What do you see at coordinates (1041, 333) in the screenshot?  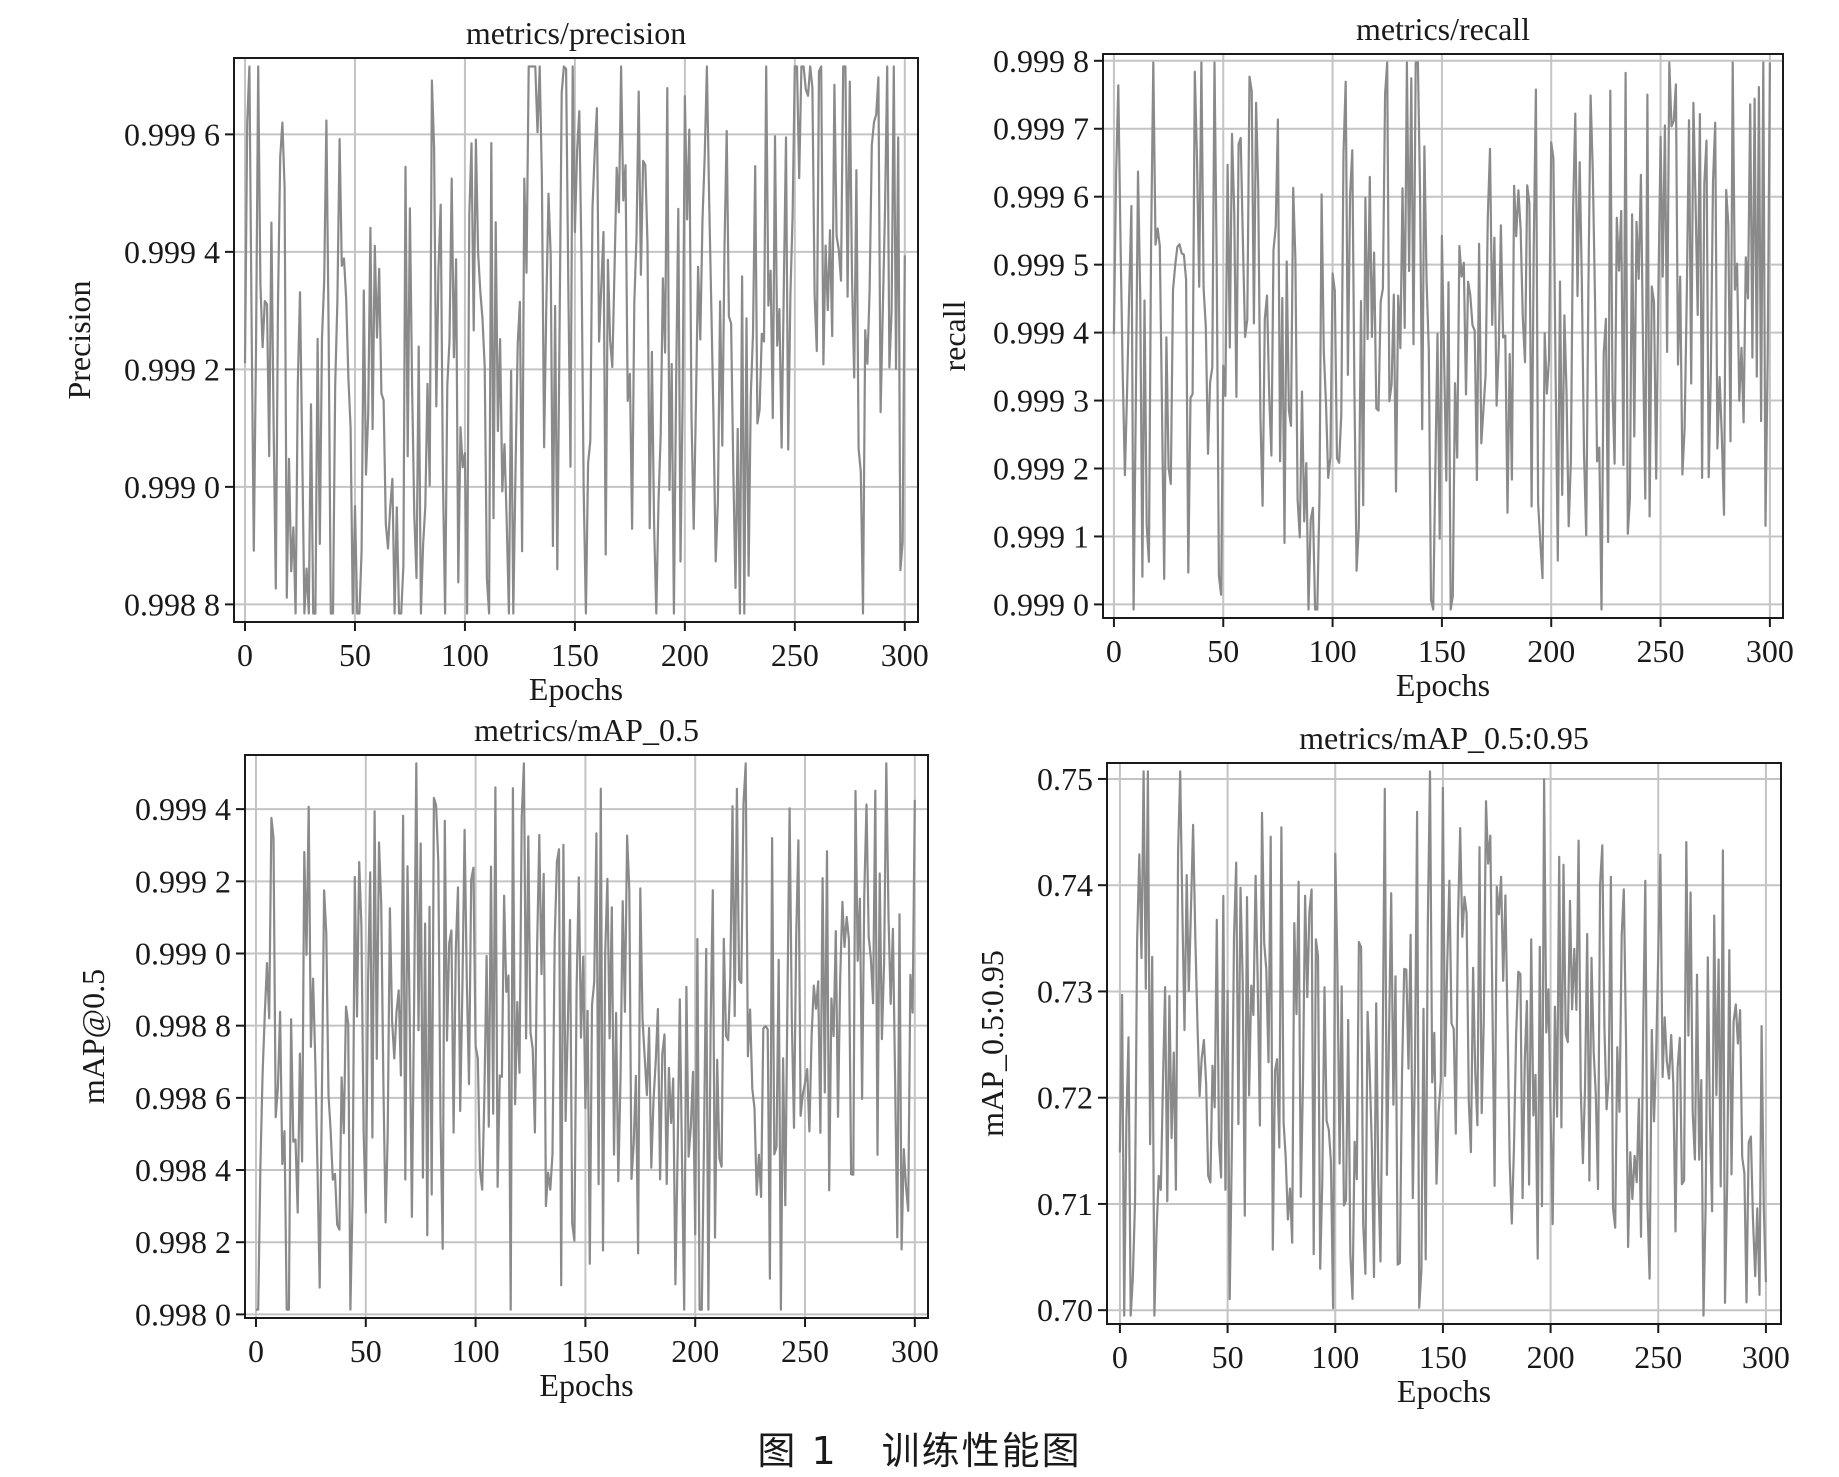 I see `recall-ytick-label-4: 0.999 4` at bounding box center [1041, 333].